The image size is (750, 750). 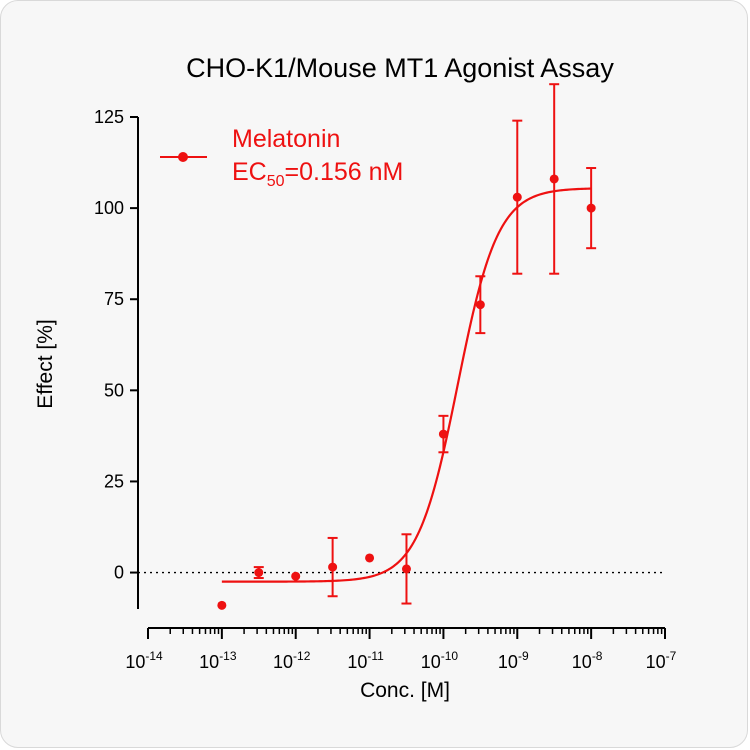 What do you see at coordinates (450, 656) in the screenshot?
I see `x-tick-exponent: -10` at bounding box center [450, 656].